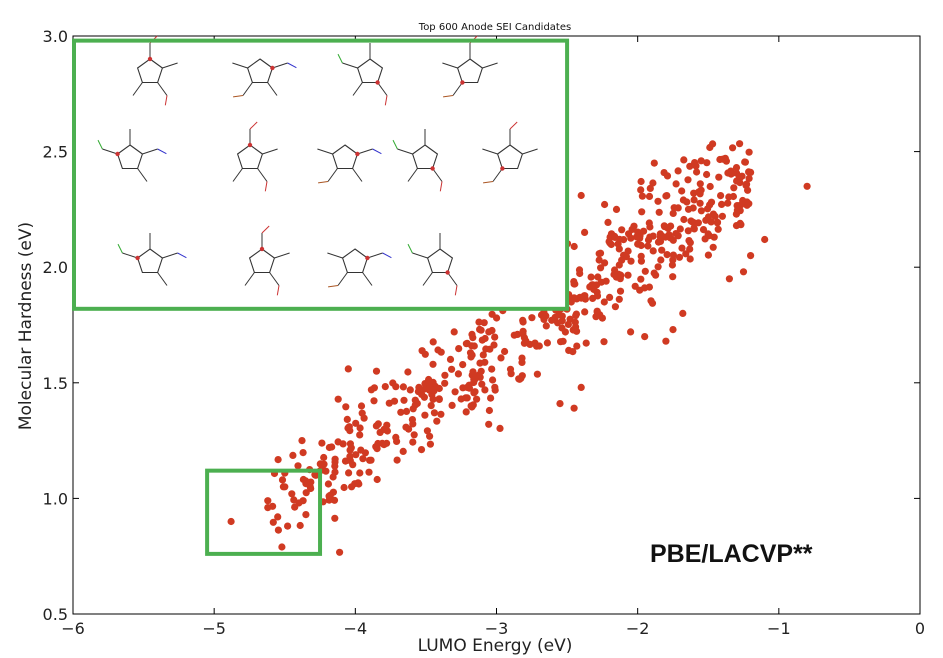 This screenshot has height=658, width=943. Describe the element at coordinates (495, 646) in the screenshot. I see `x-axis-label: LUMO Energy (eV)` at that location.